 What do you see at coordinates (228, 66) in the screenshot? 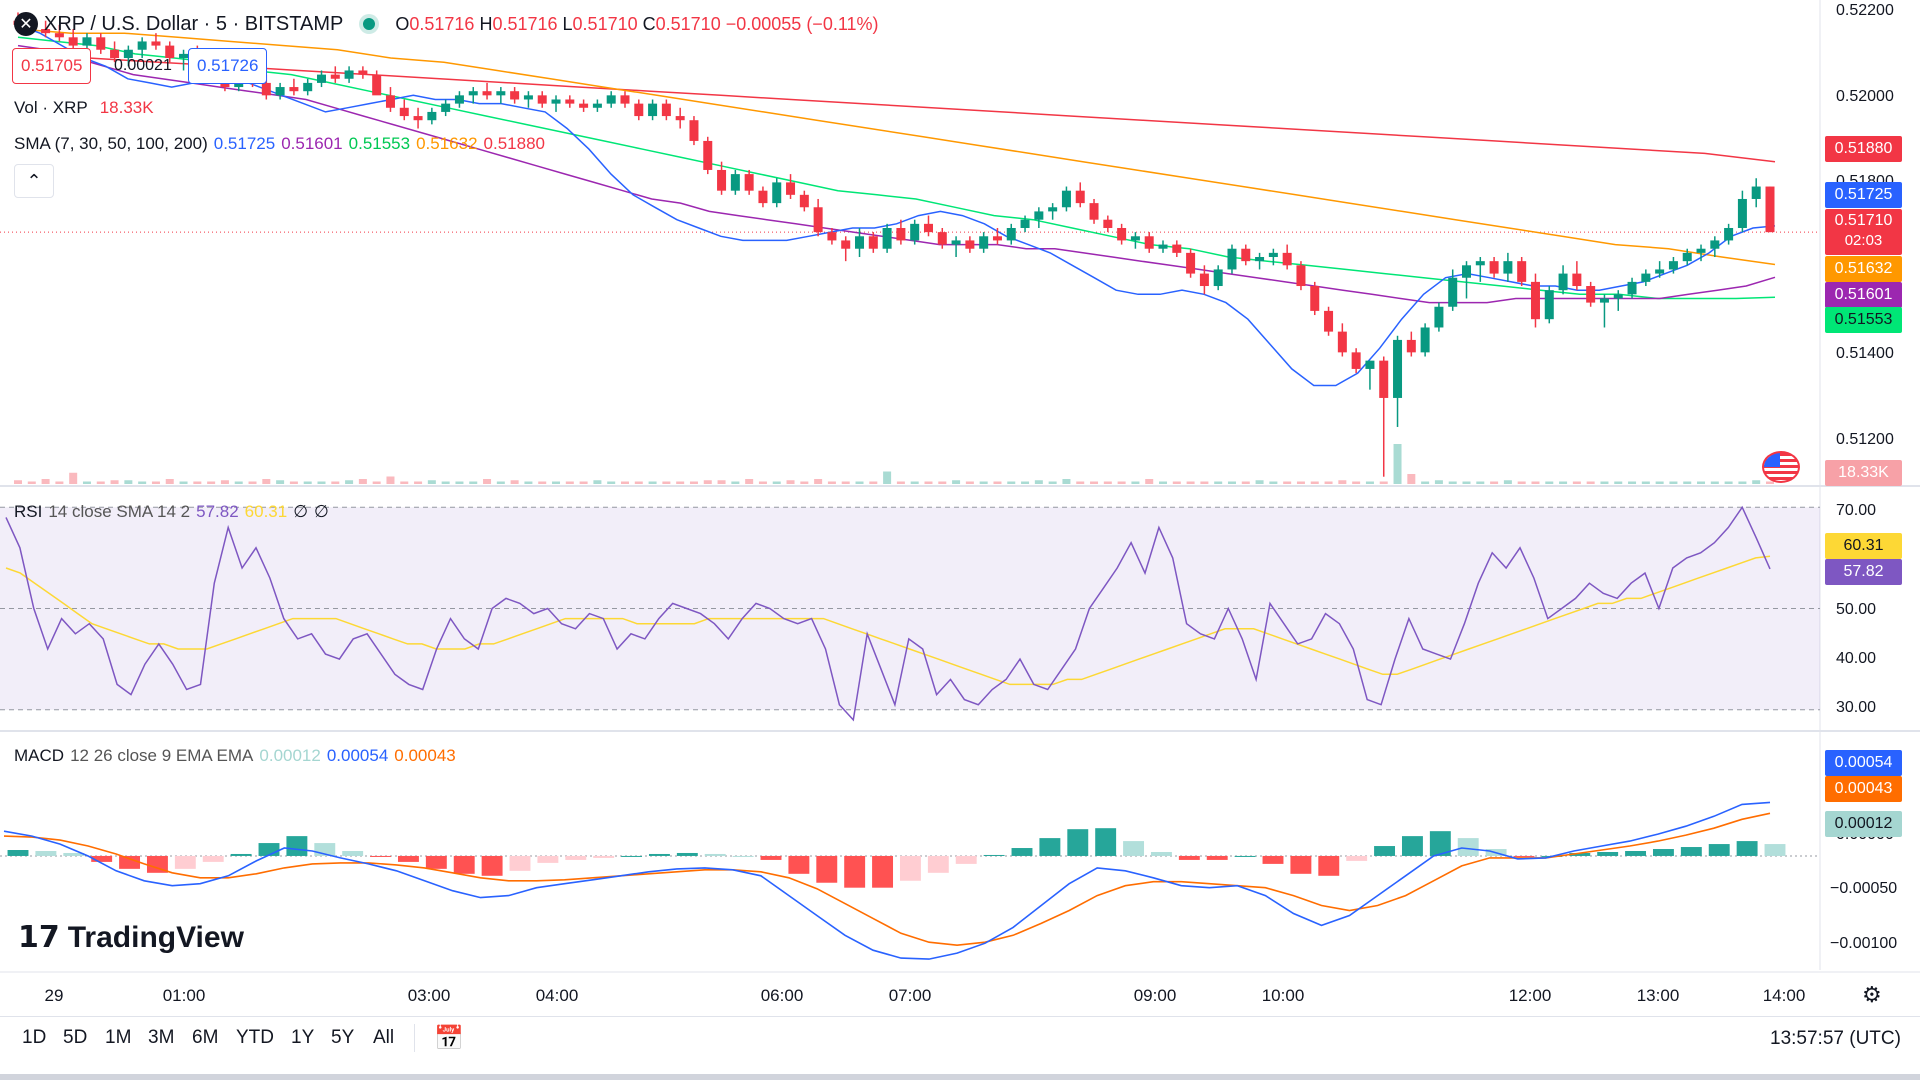
I see `buy-button: 0.51726` at bounding box center [228, 66].